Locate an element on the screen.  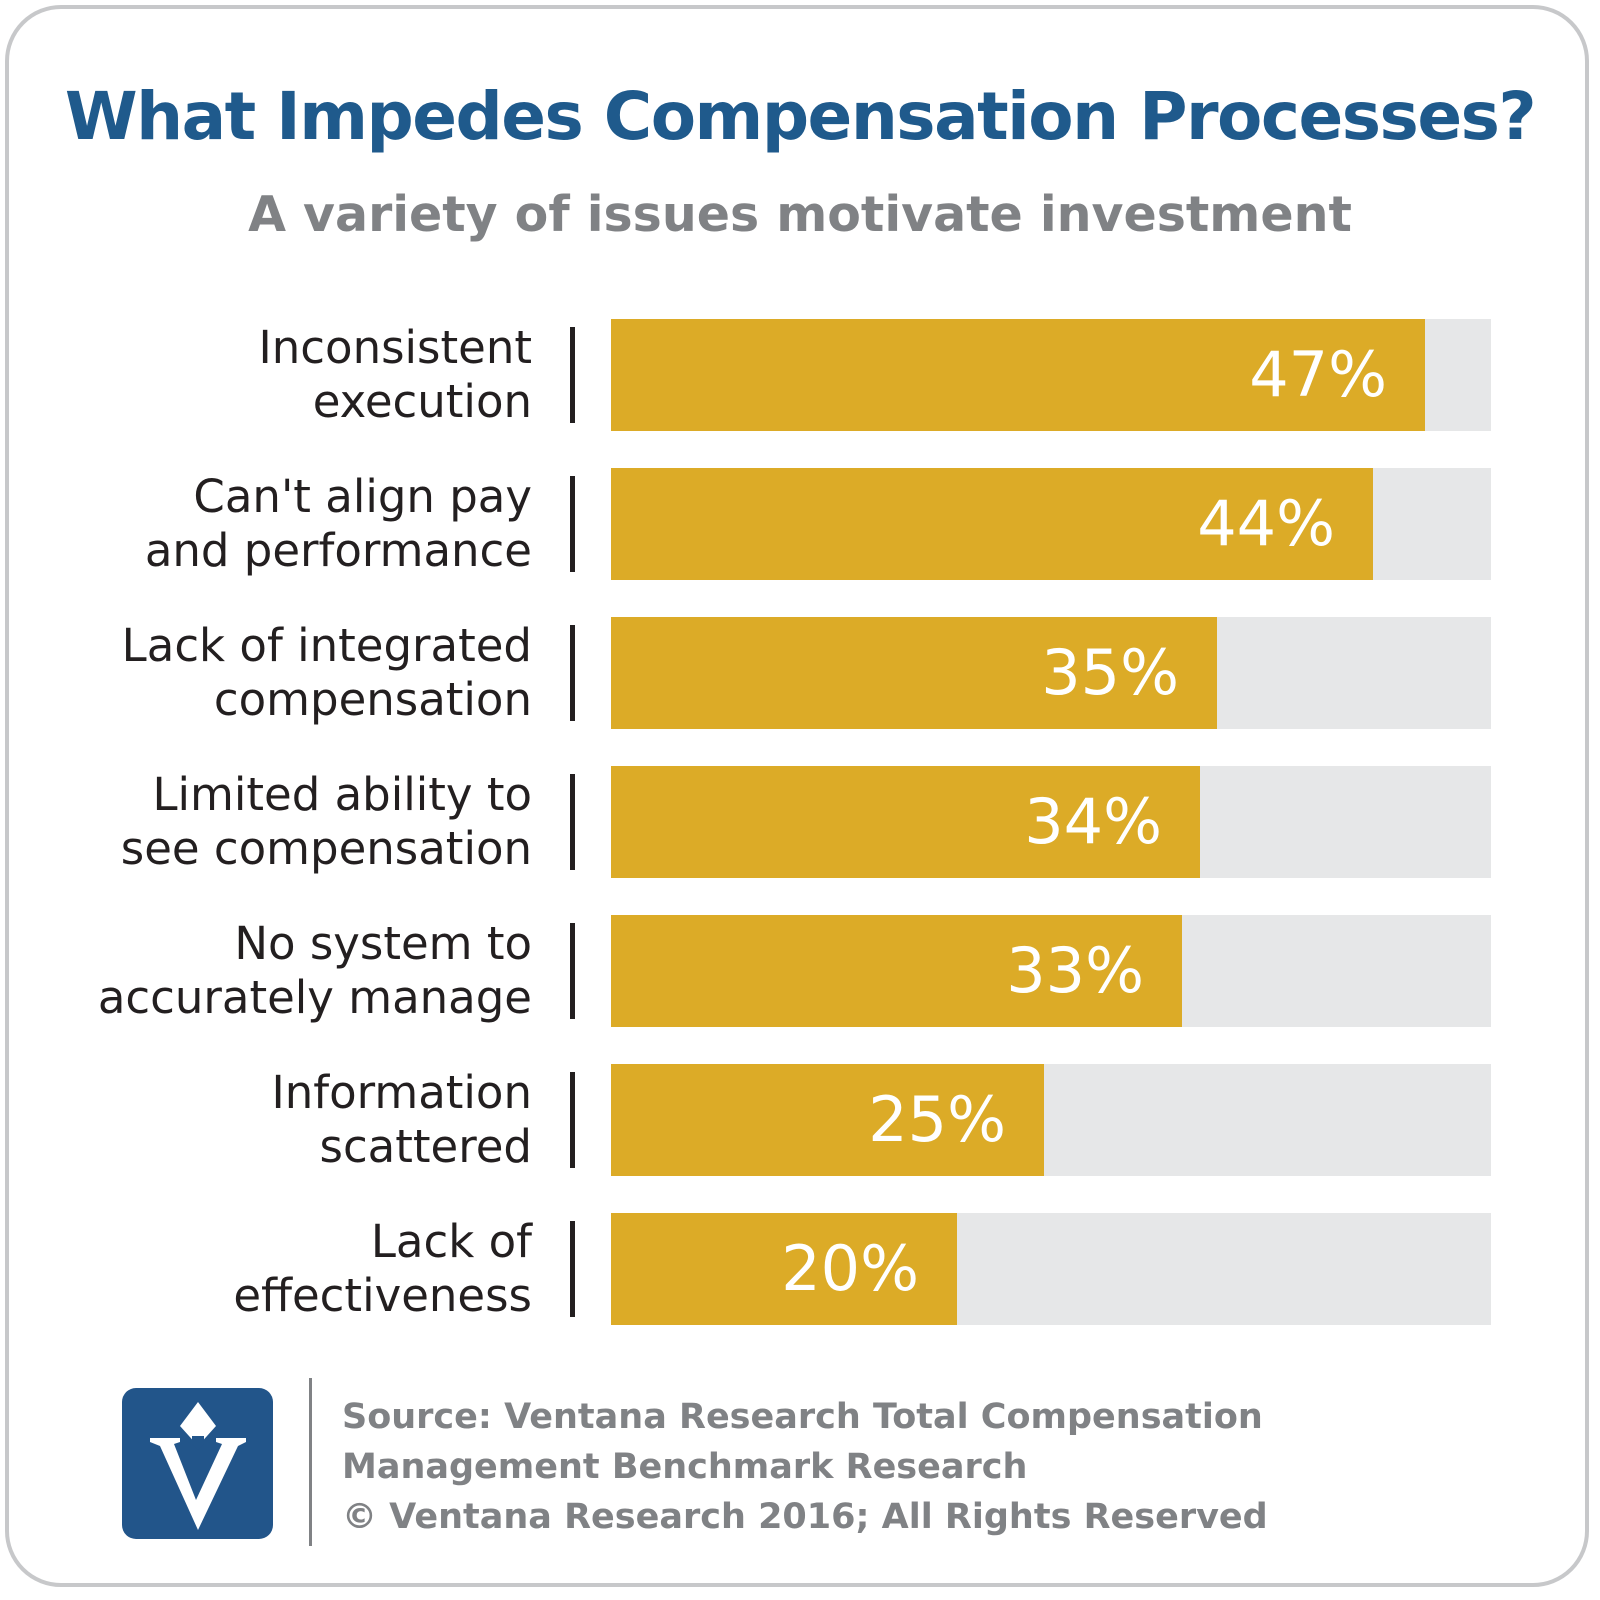
source-line-2: Management Benchmark Research is located at coordinates (685, 1467).